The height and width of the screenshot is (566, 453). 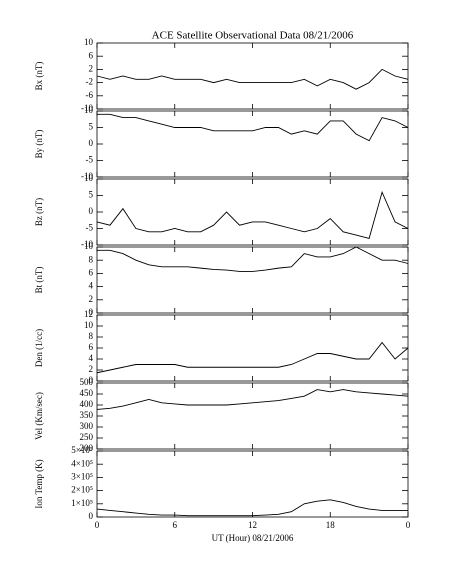 What do you see at coordinates (39, 280) in the screenshot?
I see `y-axis-label: Bt (nT)` at bounding box center [39, 280].